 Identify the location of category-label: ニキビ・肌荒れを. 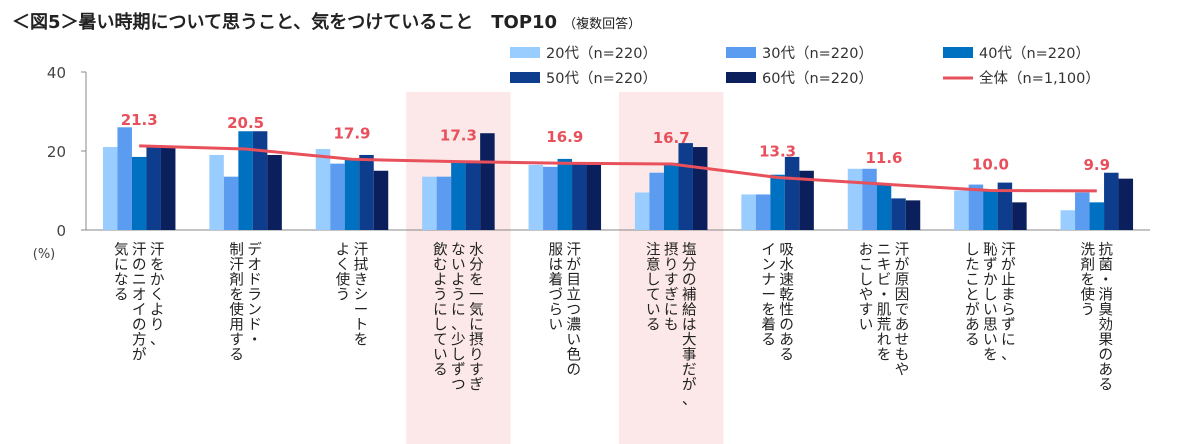
(884, 303).